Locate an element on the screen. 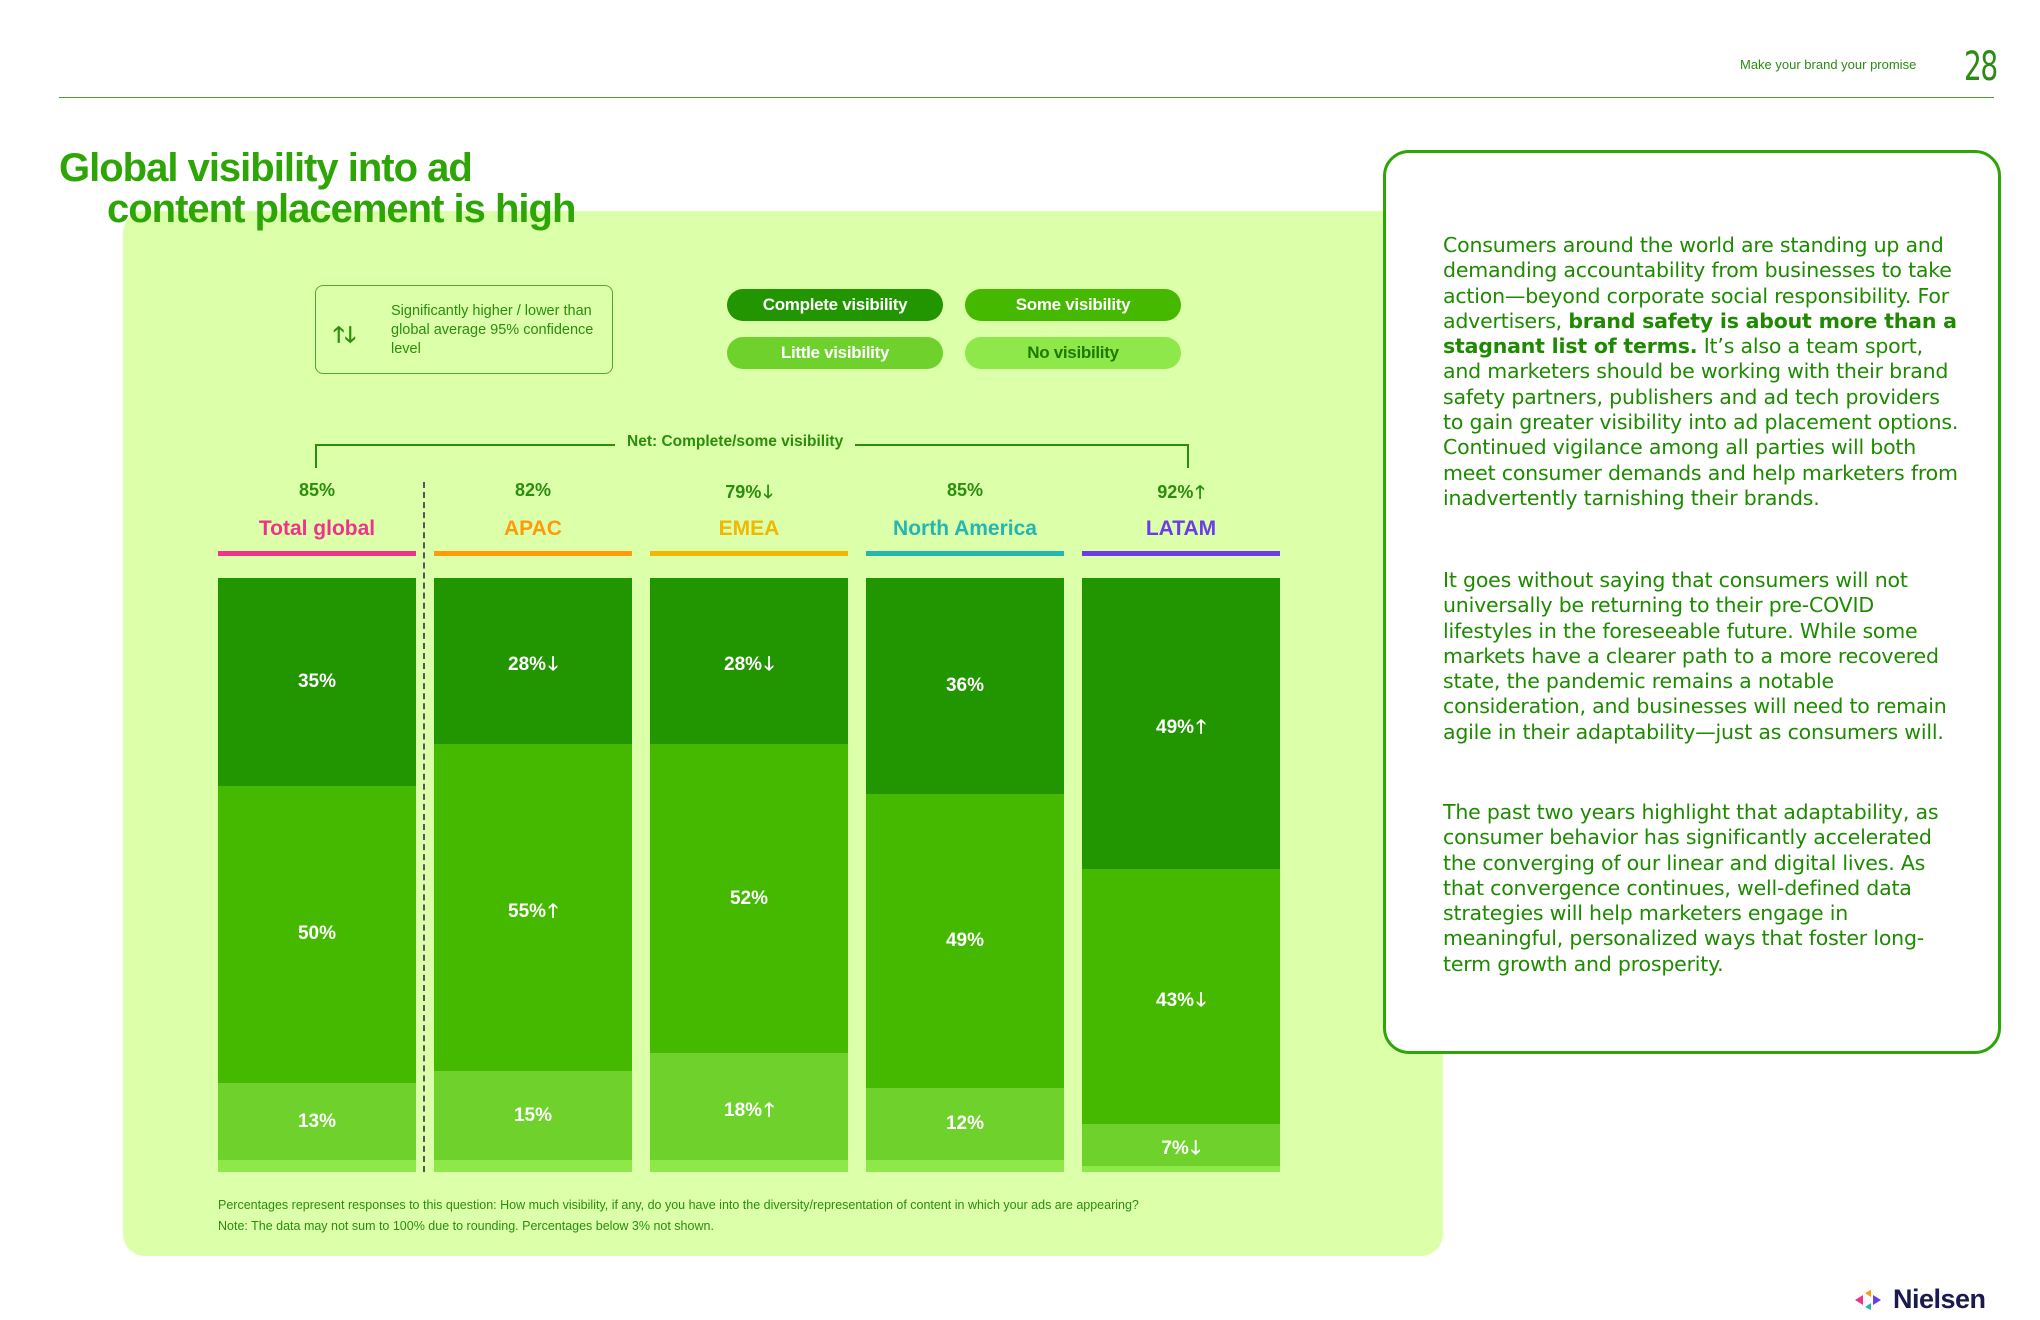 The height and width of the screenshot is (1320, 2040). region-label-latam: LATAM is located at coordinates (1181, 528).